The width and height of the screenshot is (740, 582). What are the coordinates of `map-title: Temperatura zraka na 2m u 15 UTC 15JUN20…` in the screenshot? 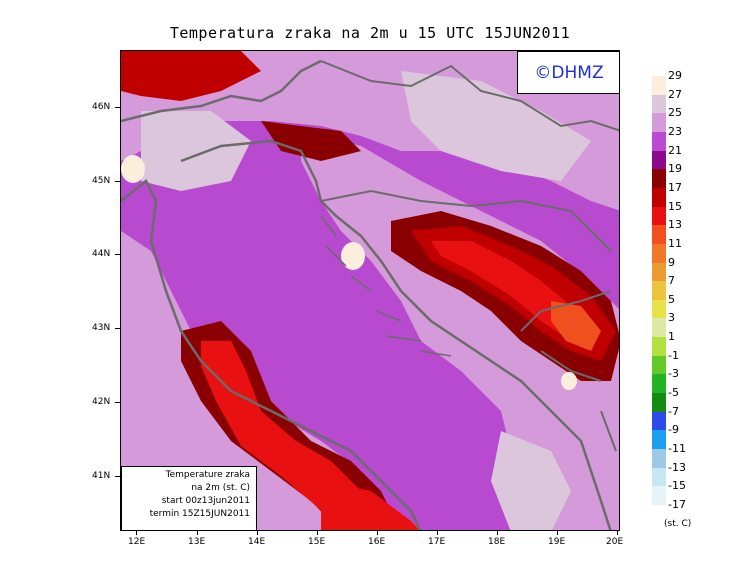 It's located at (370, 33).